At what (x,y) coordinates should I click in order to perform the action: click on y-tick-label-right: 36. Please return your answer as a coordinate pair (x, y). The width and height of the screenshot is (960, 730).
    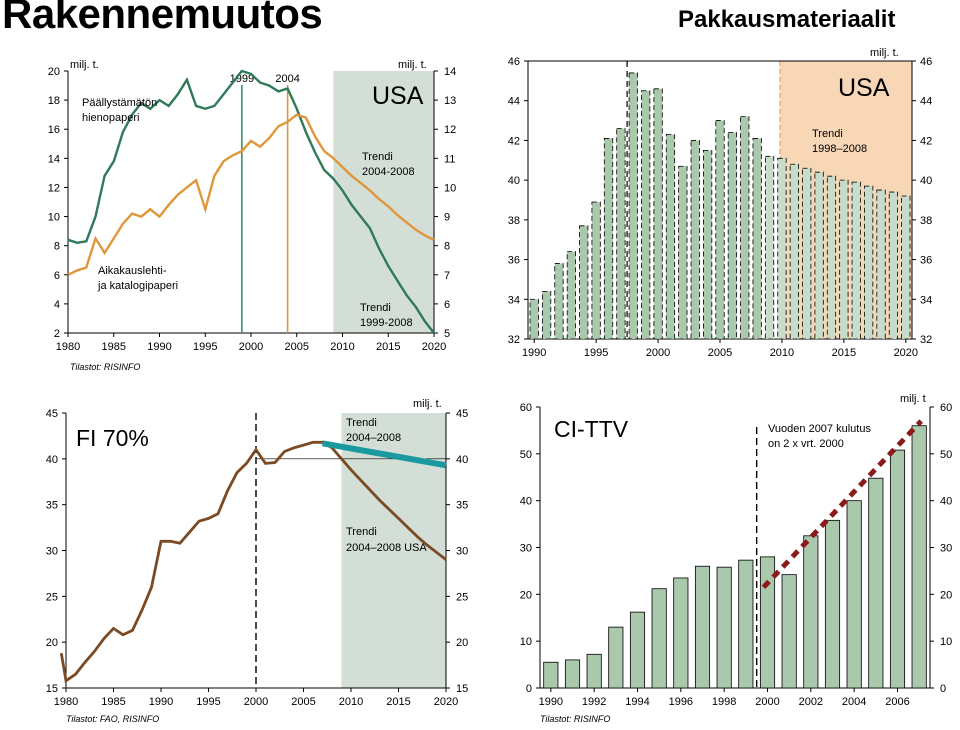
    Looking at the image, I should click on (926, 261).